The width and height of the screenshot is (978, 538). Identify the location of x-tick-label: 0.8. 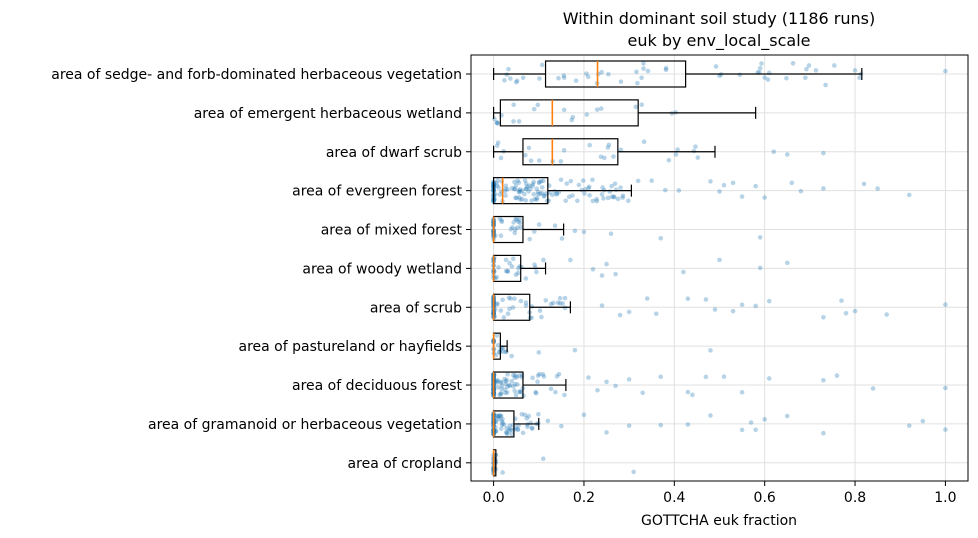
(855, 498).